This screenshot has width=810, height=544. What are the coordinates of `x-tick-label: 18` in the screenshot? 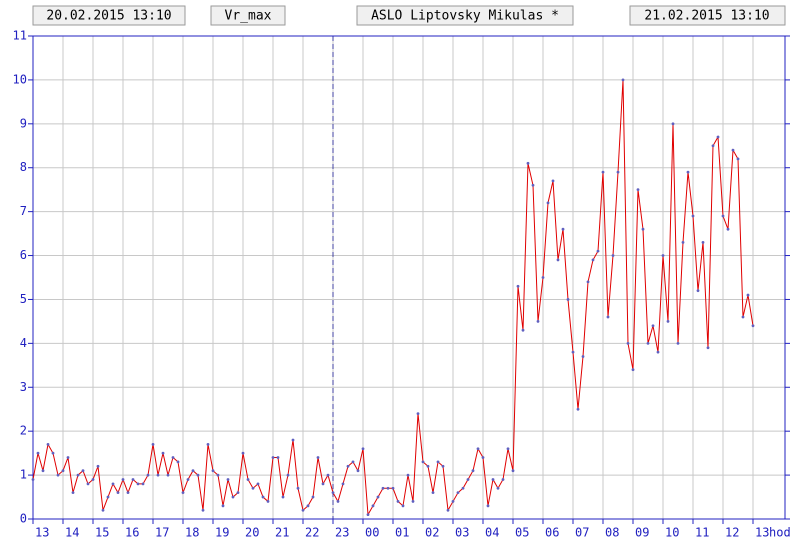 It's located at (192, 533).